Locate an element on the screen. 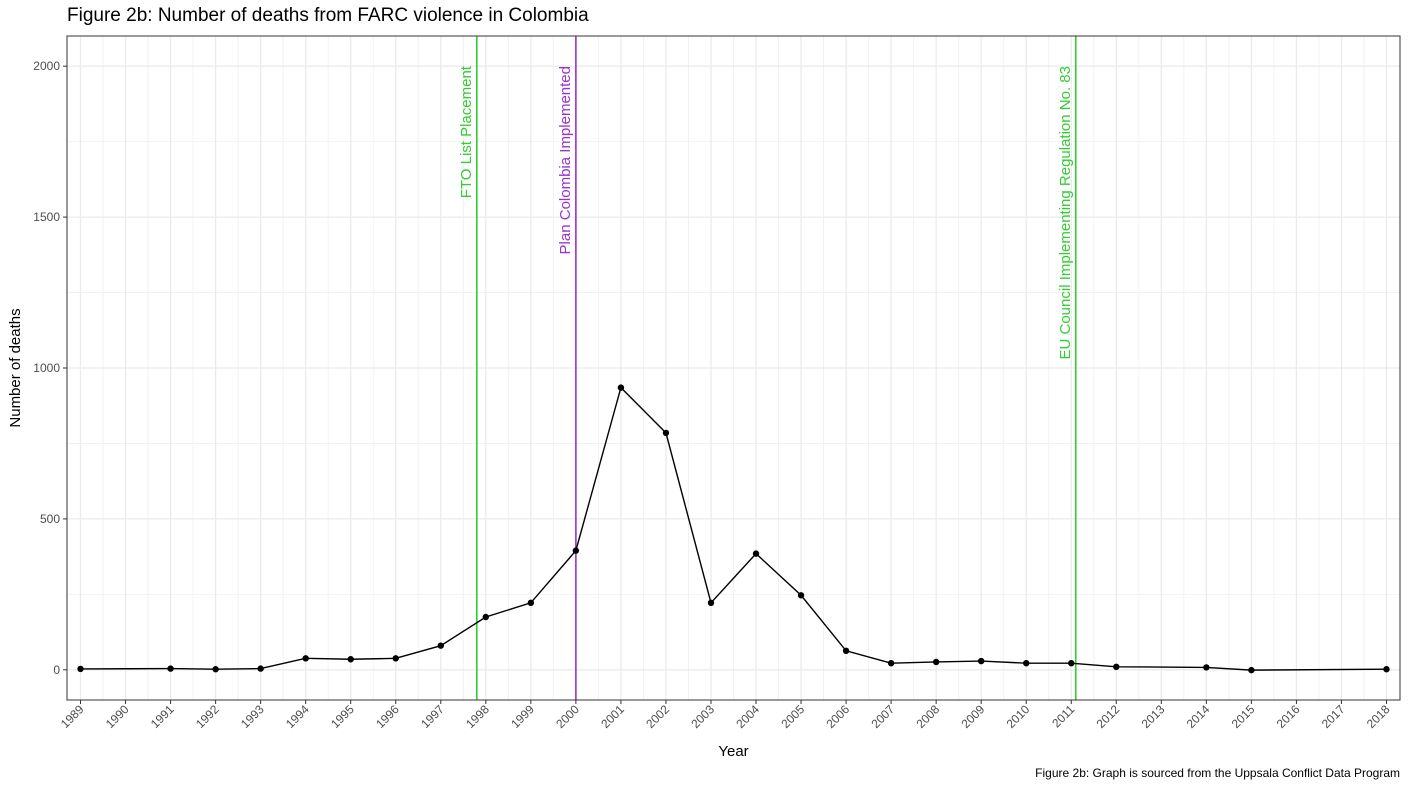 The width and height of the screenshot is (1410, 790). x-tick-label: 2002 is located at coordinates (657, 716).